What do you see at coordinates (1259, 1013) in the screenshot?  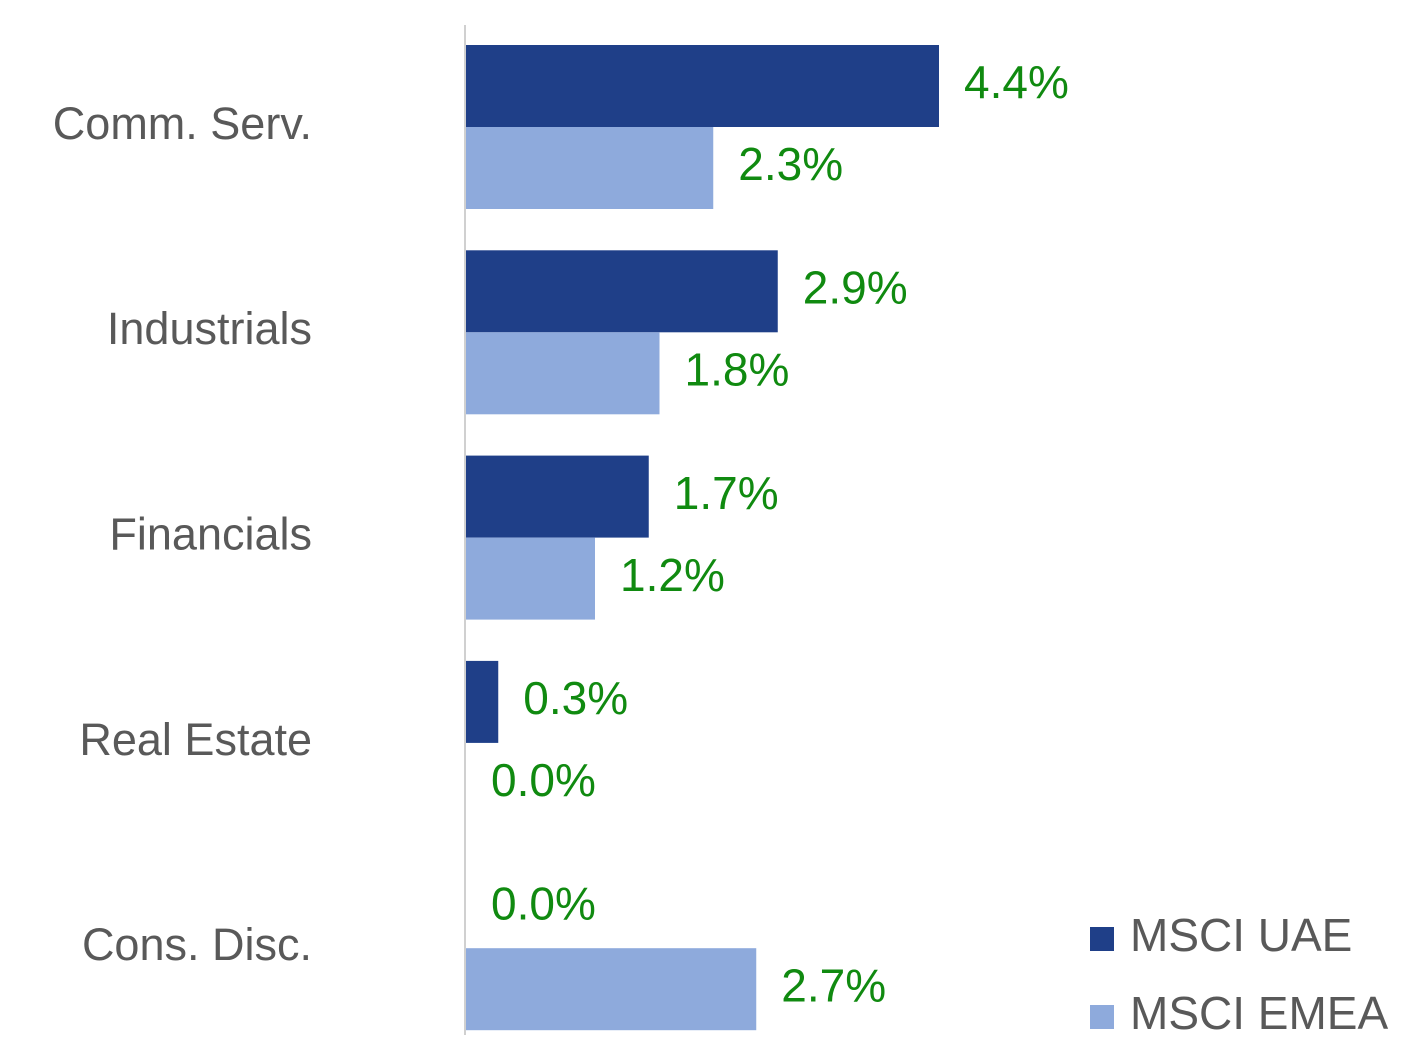 I see `legend-label: MSCI EMEA` at bounding box center [1259, 1013].